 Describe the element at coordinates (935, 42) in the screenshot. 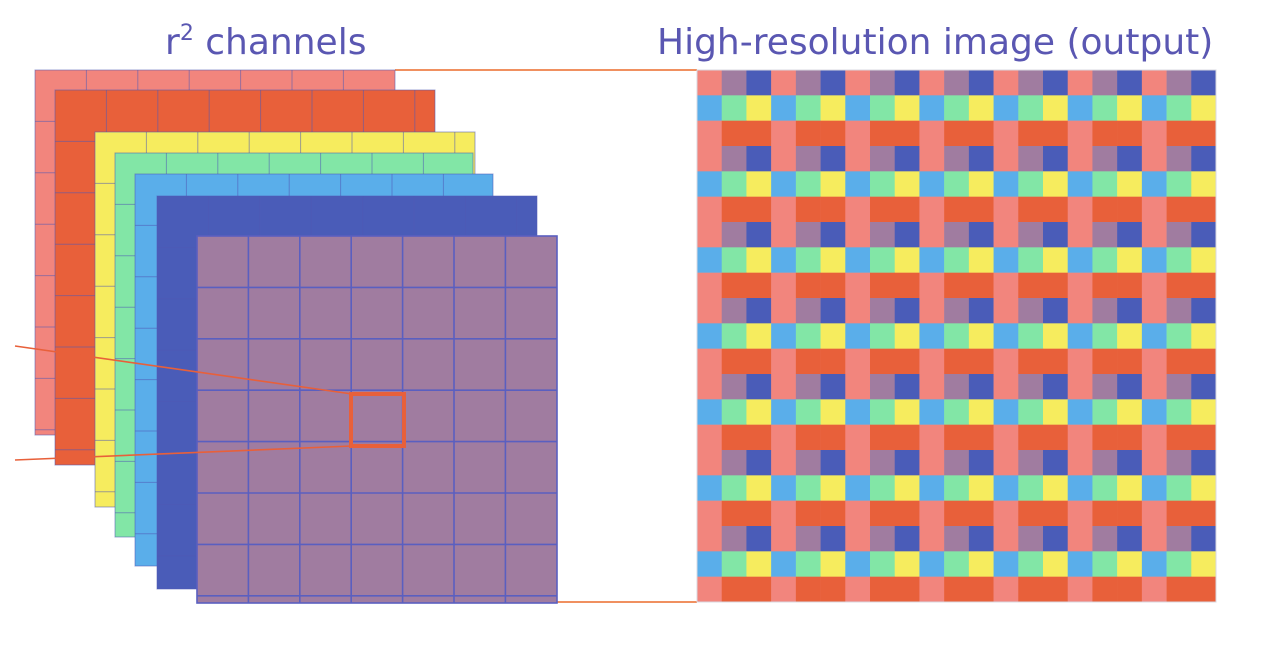

I see `output-label: High-resolution image (output)` at that location.